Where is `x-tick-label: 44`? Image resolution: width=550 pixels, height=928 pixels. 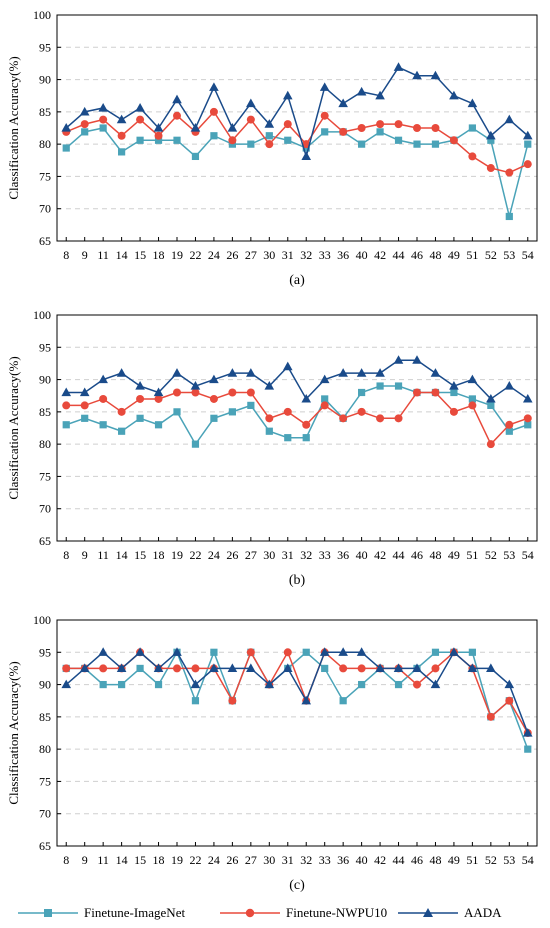
x-tick-label: 44 is located at coordinates (399, 255).